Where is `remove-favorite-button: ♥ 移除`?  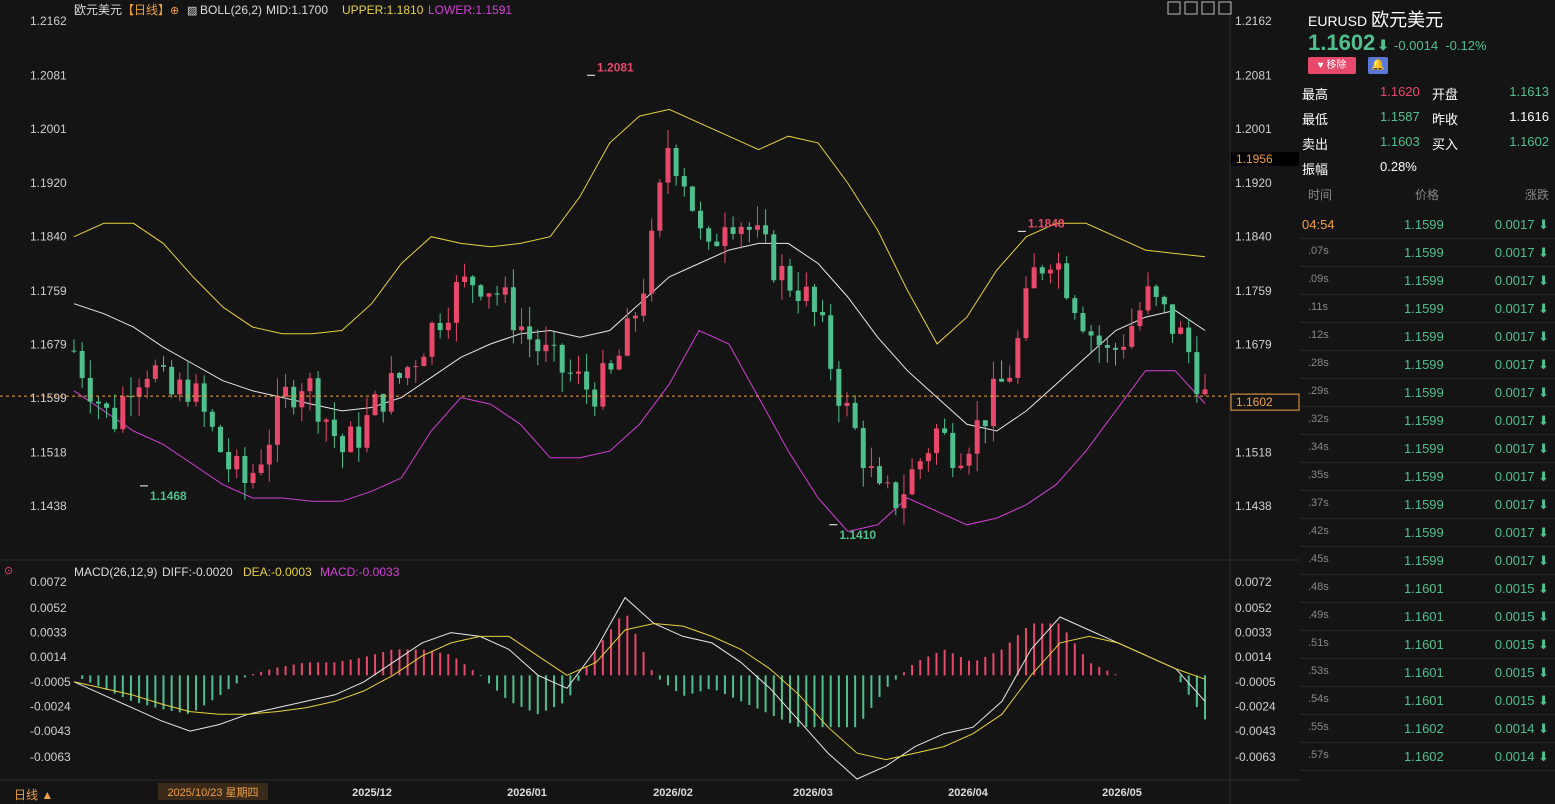
remove-favorite-button: ♥ 移除 is located at coordinates (1332, 65).